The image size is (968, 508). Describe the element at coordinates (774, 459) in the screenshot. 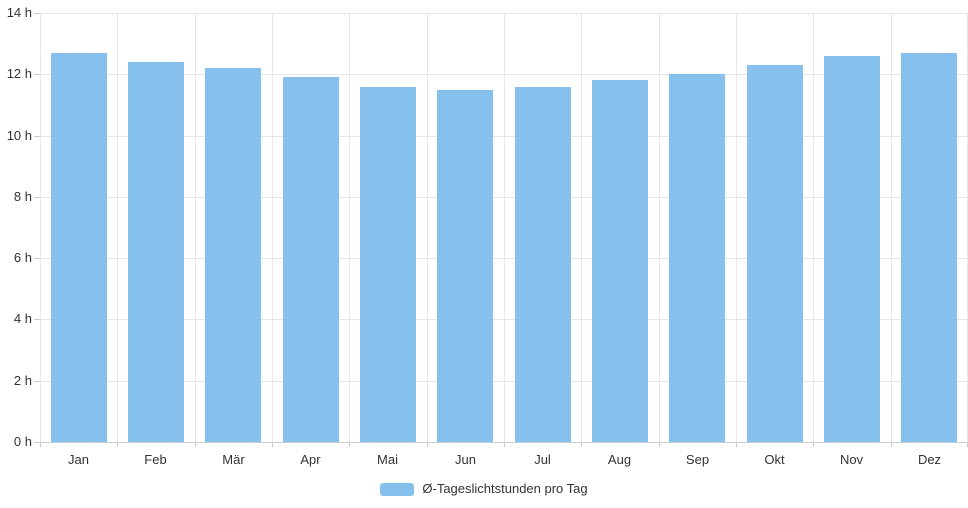

I see `x-label-okt: Okt` at that location.